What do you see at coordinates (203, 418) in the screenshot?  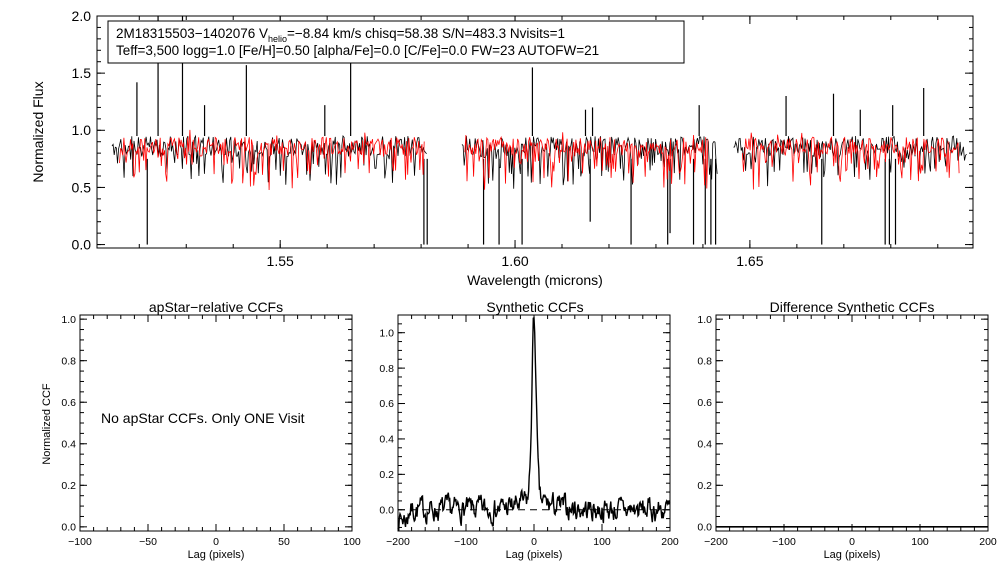 I see `apstar-ccf-message: No apStar CCFs. Only ONE Visit` at bounding box center [203, 418].